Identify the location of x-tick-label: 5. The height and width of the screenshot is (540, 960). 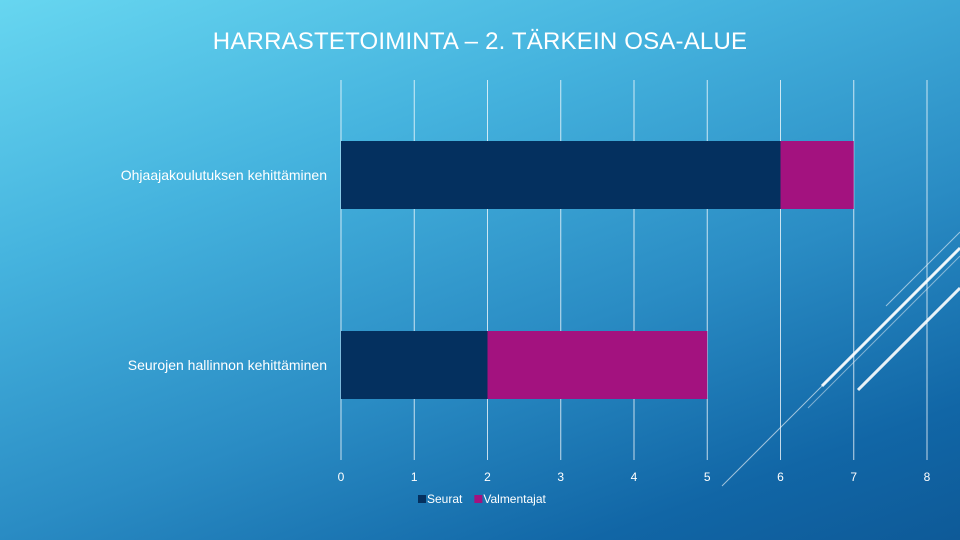
(707, 477).